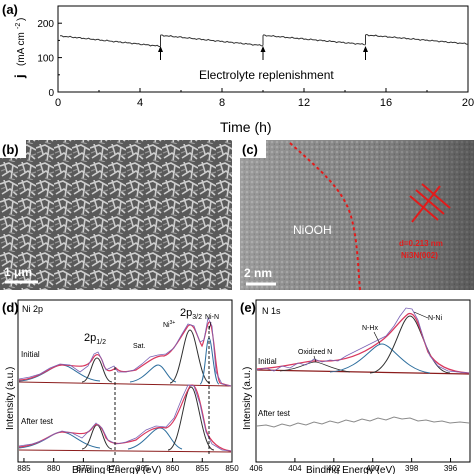  Describe the element at coordinates (363, 372) in the screenshot. I see `e-fit-baseline` at that location.